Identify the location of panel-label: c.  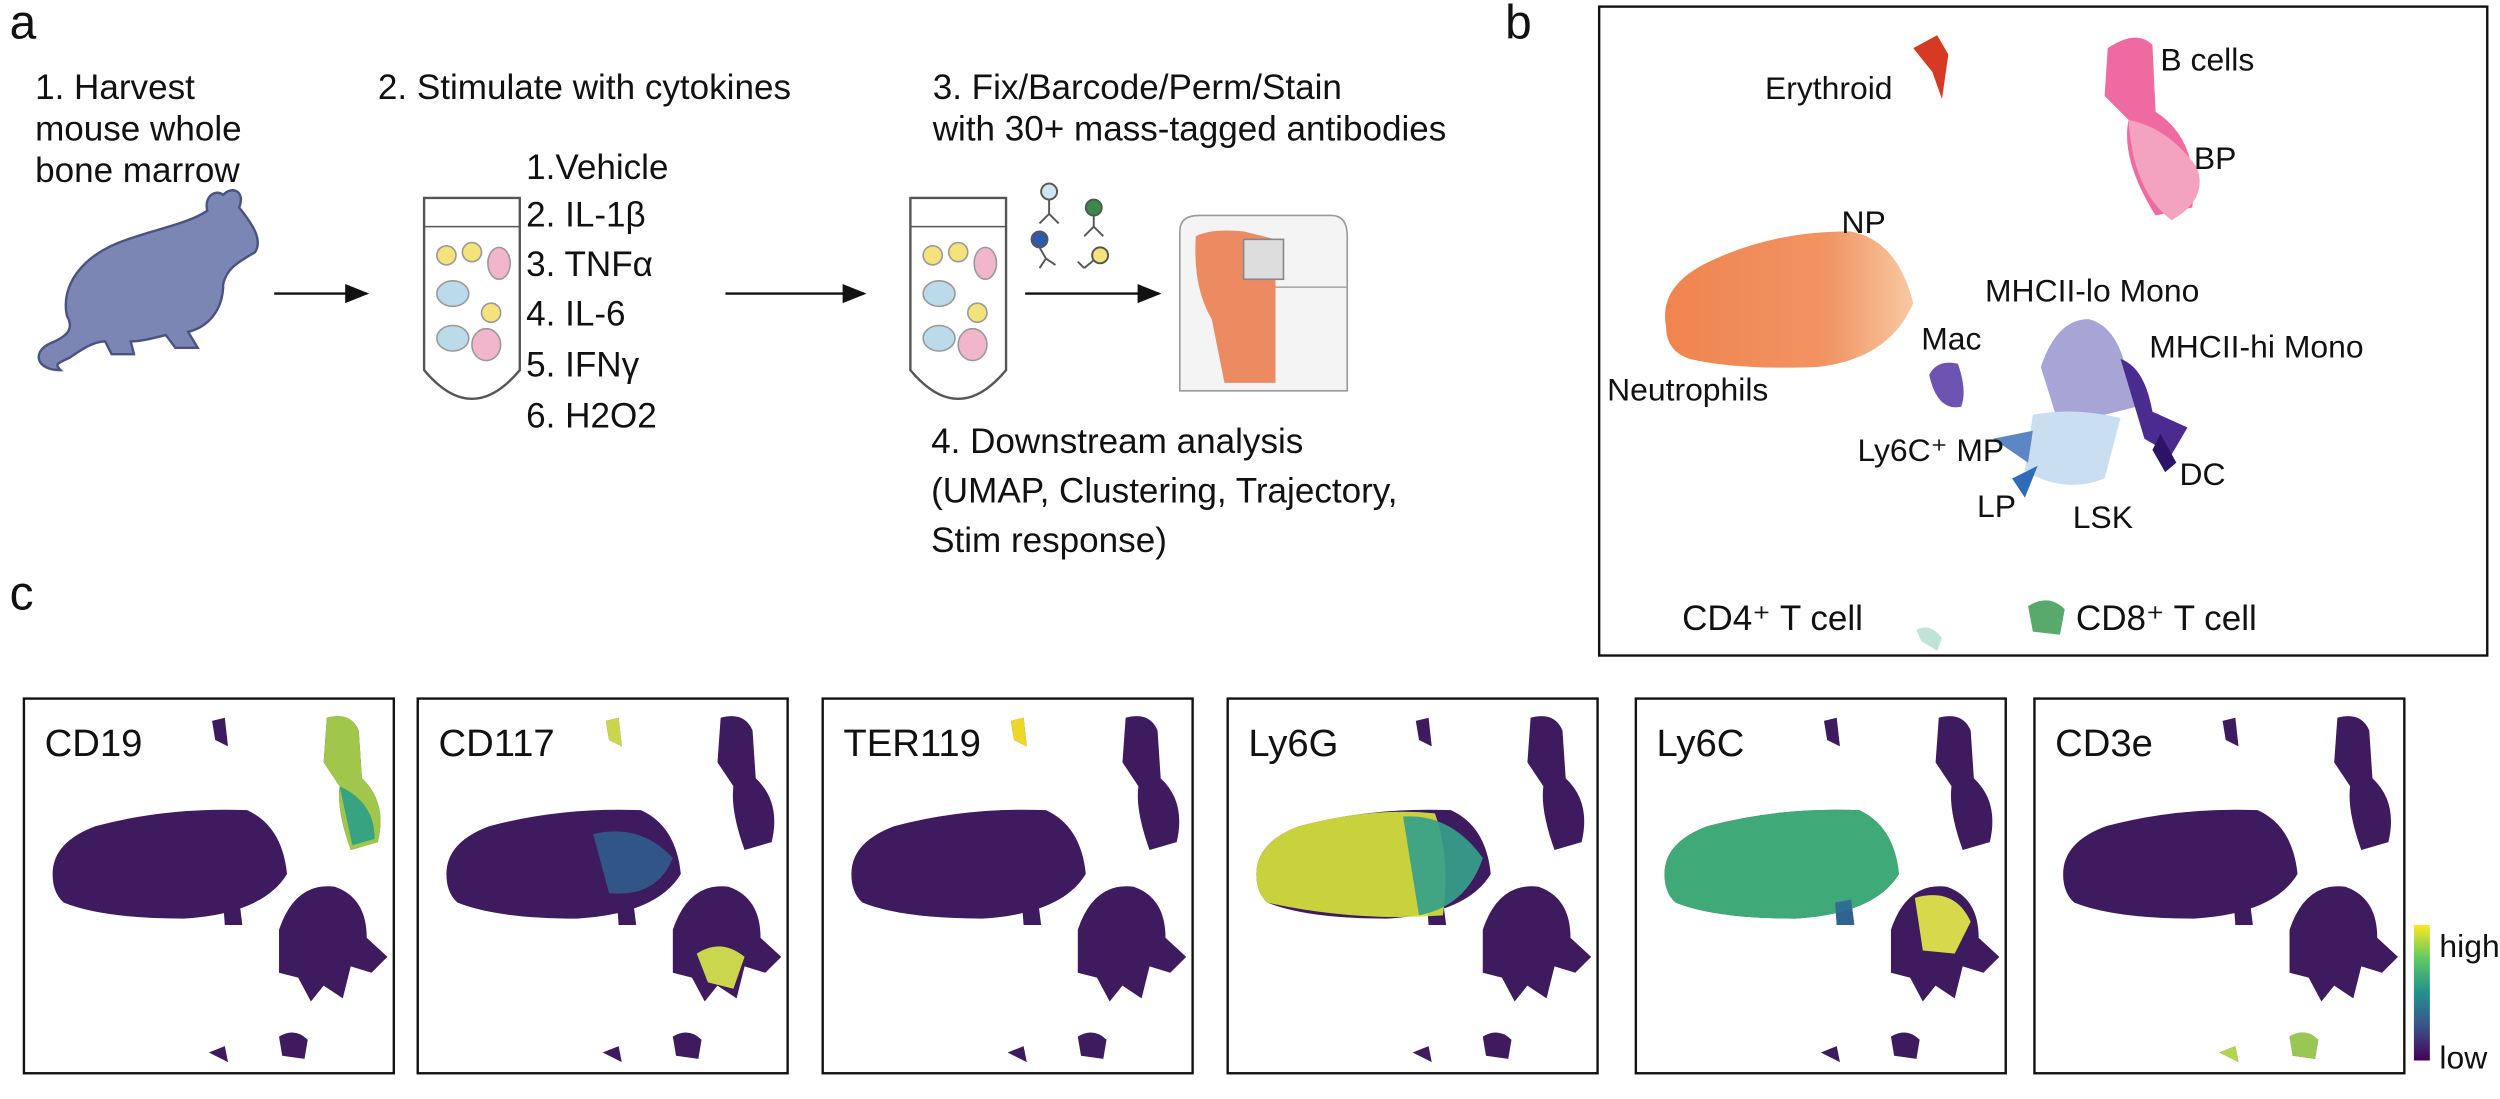
(22, 593).